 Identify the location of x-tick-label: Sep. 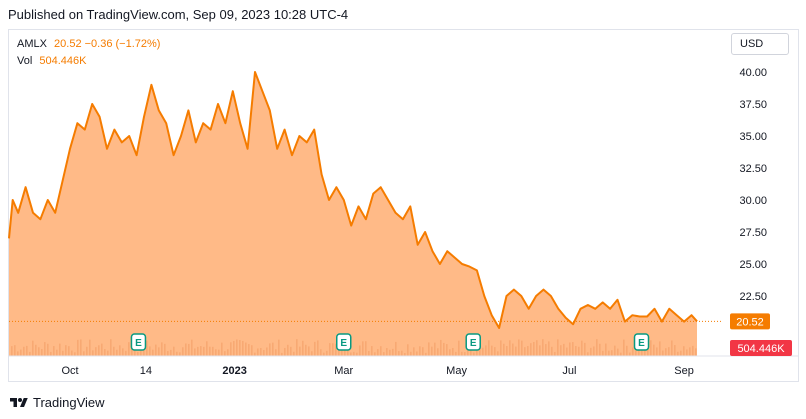
(684, 371).